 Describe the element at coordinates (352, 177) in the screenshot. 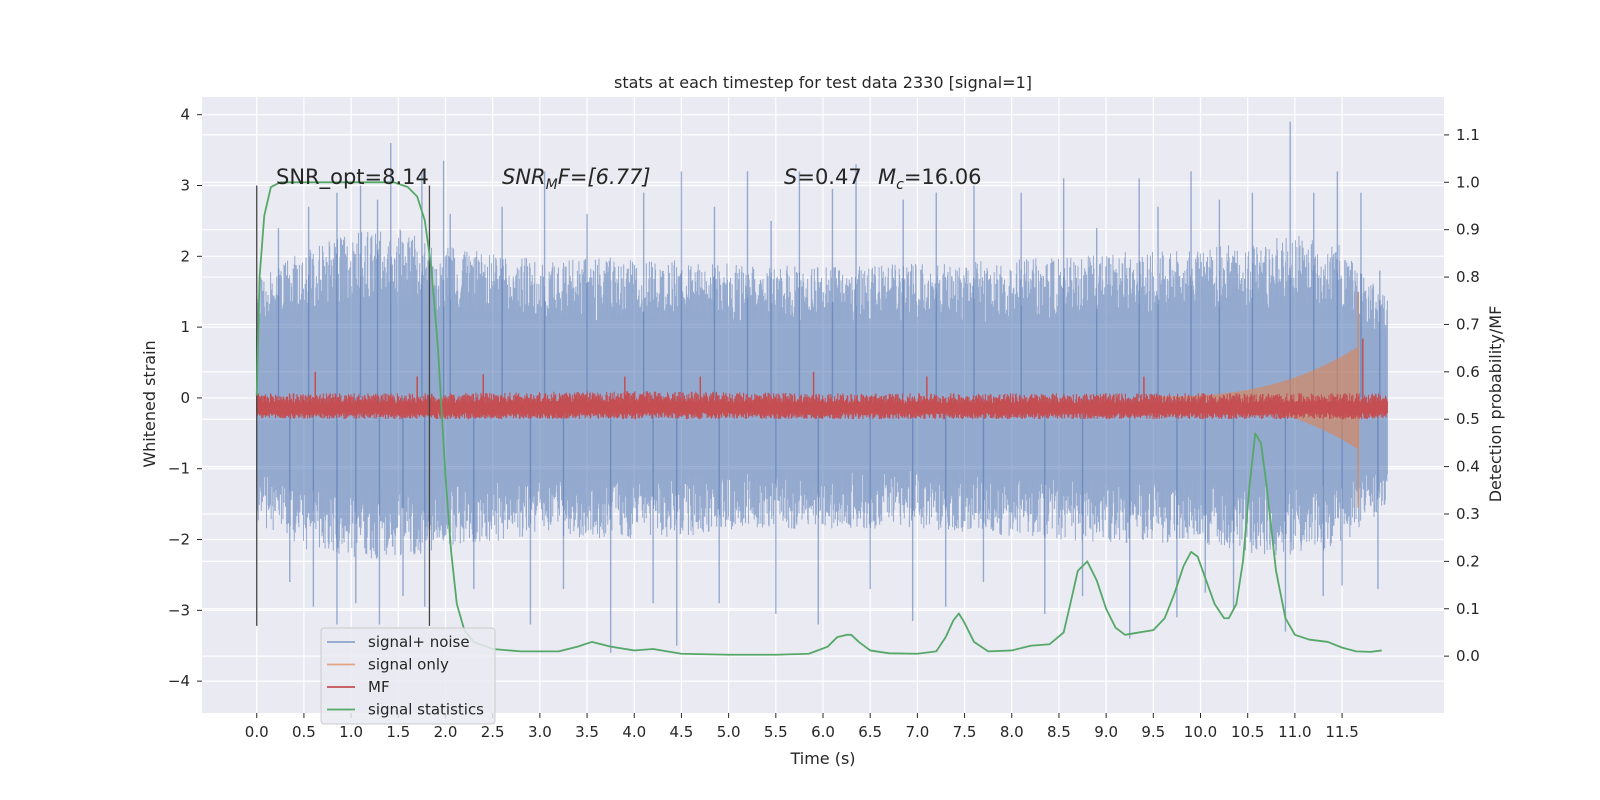

I see `annotation-snr-opt: SNR_opt=8.14` at that location.